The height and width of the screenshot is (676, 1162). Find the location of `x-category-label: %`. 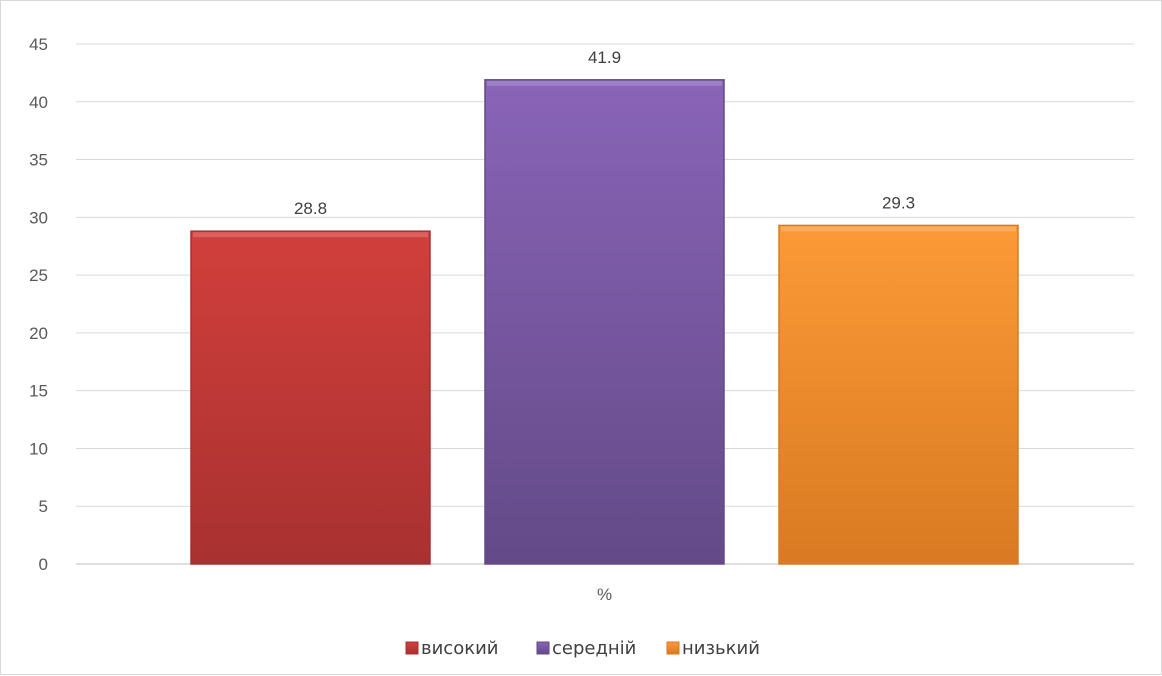

x-category-label: % is located at coordinates (604, 594).